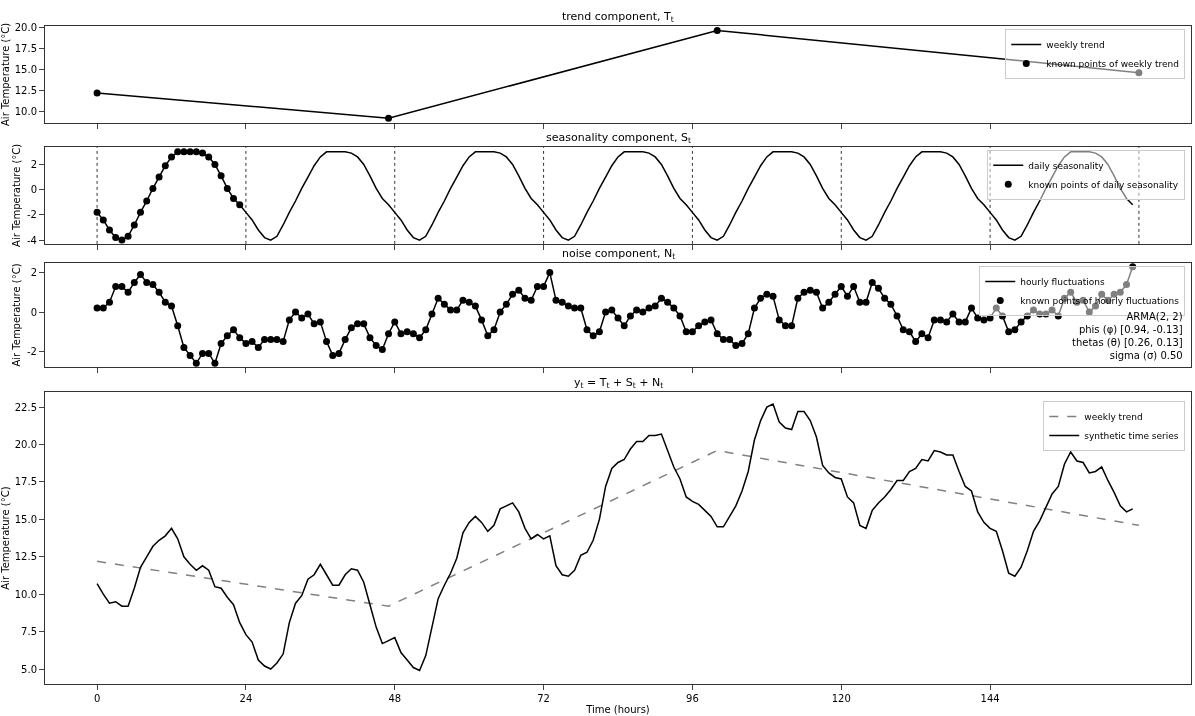  Describe the element at coordinates (619, 138) in the screenshot. I see `chart-title: seasonality component, S$_{t}$` at that location.